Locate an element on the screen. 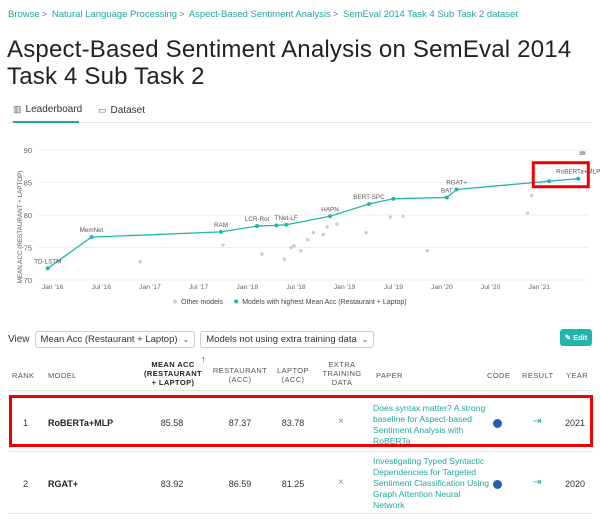  best-model-label: HAPN is located at coordinates (330, 209).